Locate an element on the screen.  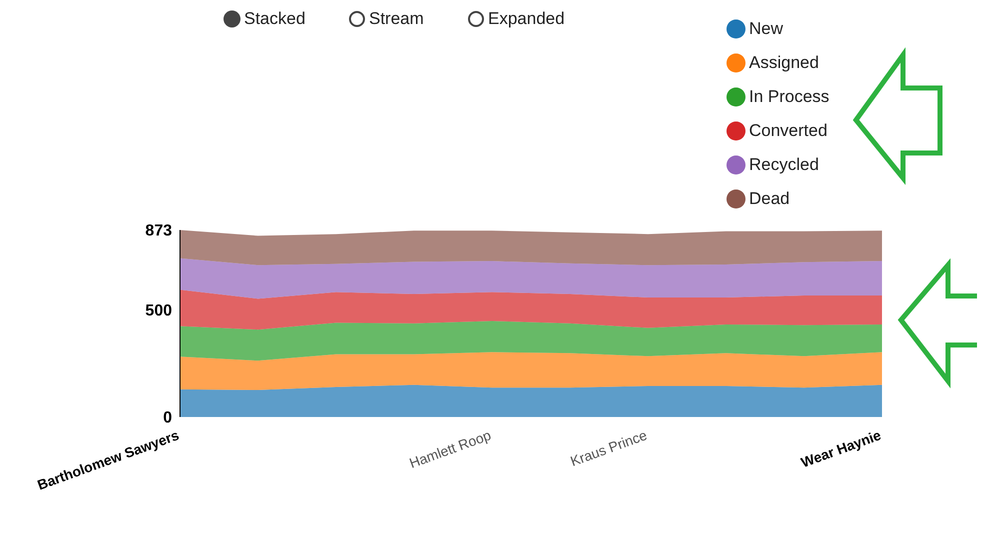
legend-label: Assigned is located at coordinates (784, 63).